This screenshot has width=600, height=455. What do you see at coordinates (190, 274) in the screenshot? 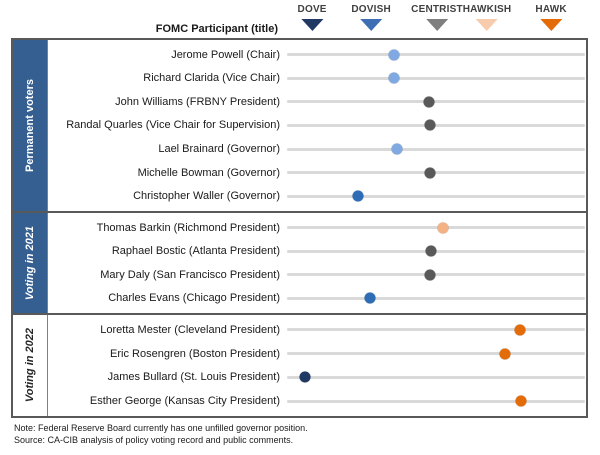
I see `participant-name: Mary Daly (San Francisco President)` at bounding box center [190, 274].